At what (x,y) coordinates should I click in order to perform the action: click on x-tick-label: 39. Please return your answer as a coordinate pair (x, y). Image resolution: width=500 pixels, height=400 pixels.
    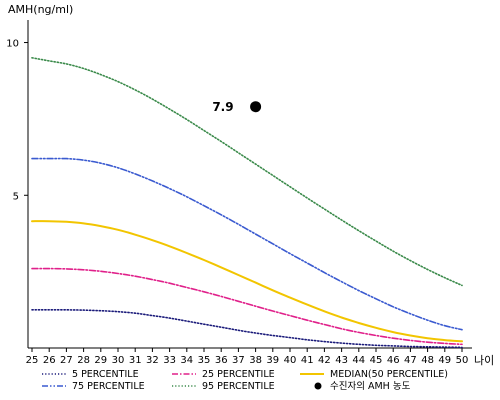
    Looking at the image, I should click on (272, 360).